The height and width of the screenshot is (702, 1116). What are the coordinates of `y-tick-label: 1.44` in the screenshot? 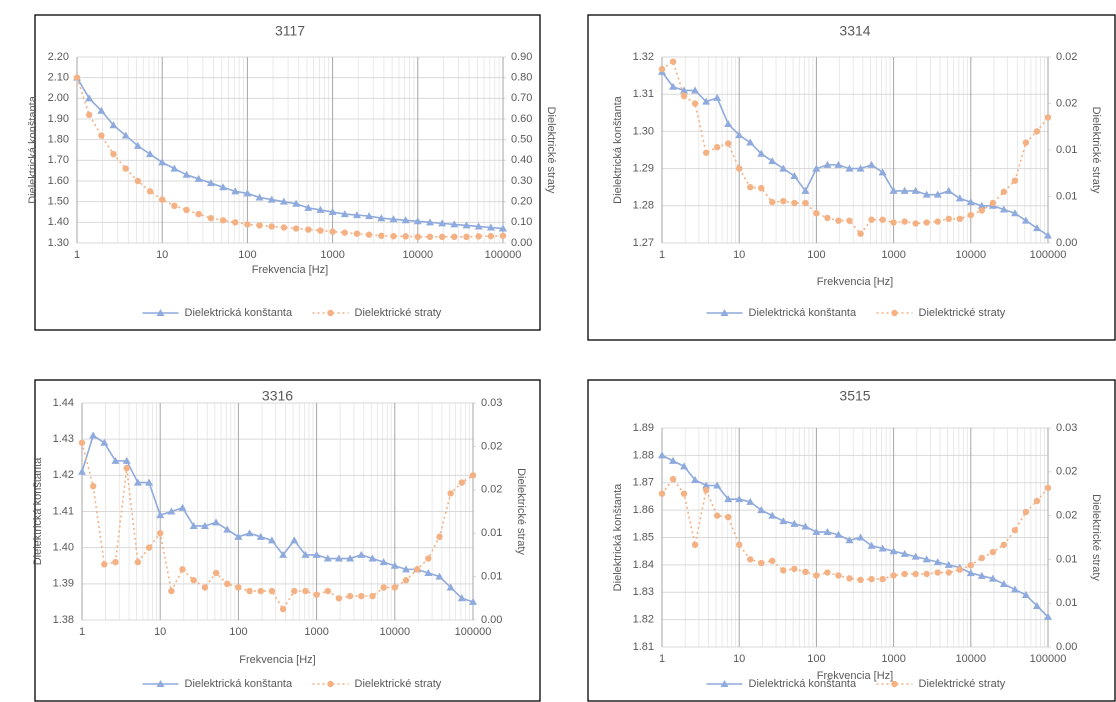 It's located at (63, 403).